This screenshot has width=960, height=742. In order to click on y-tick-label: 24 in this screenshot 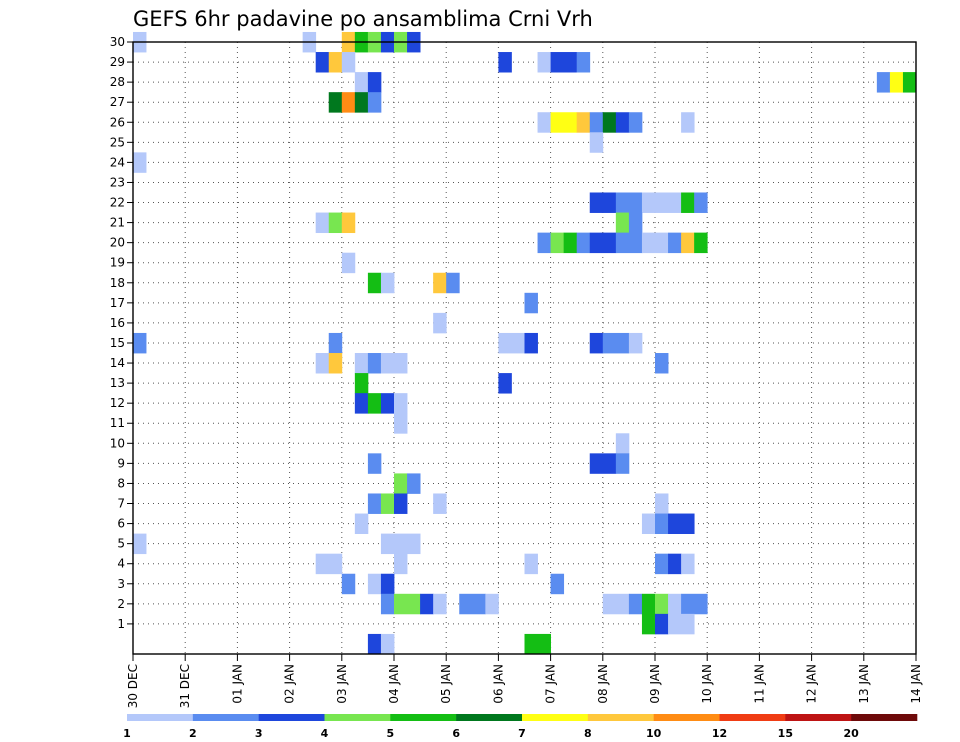, I will do `click(117, 162)`.